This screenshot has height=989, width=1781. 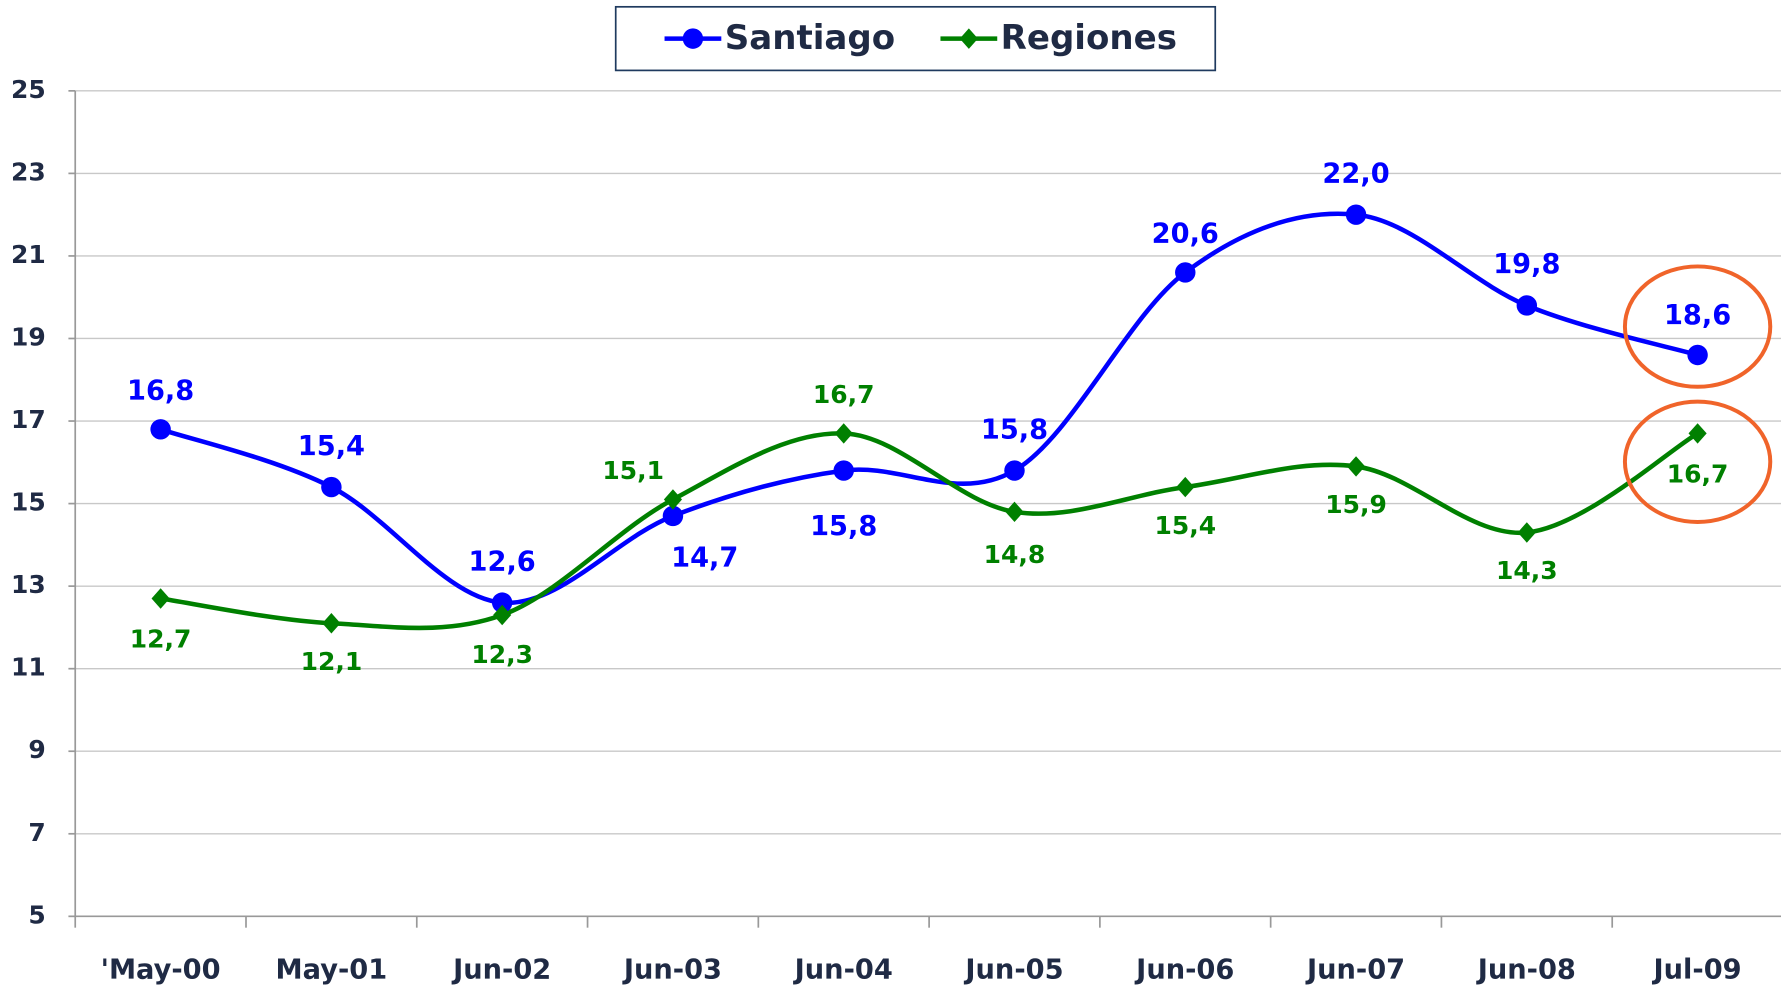 What do you see at coordinates (36, 832) in the screenshot?
I see `y-tick-label: 7` at bounding box center [36, 832].